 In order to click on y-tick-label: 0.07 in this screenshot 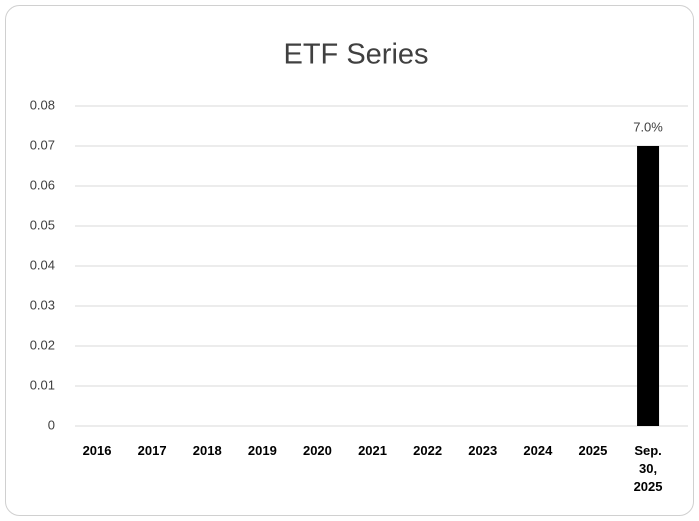, I will do `click(42, 144)`.